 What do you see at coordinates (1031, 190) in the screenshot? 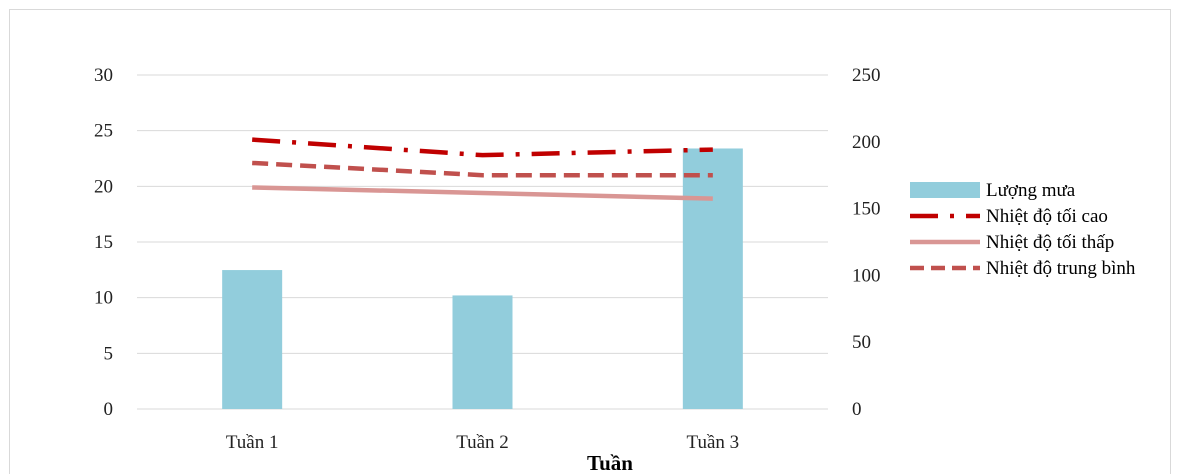
I see `legend-label: Lượng mưa` at bounding box center [1031, 190].